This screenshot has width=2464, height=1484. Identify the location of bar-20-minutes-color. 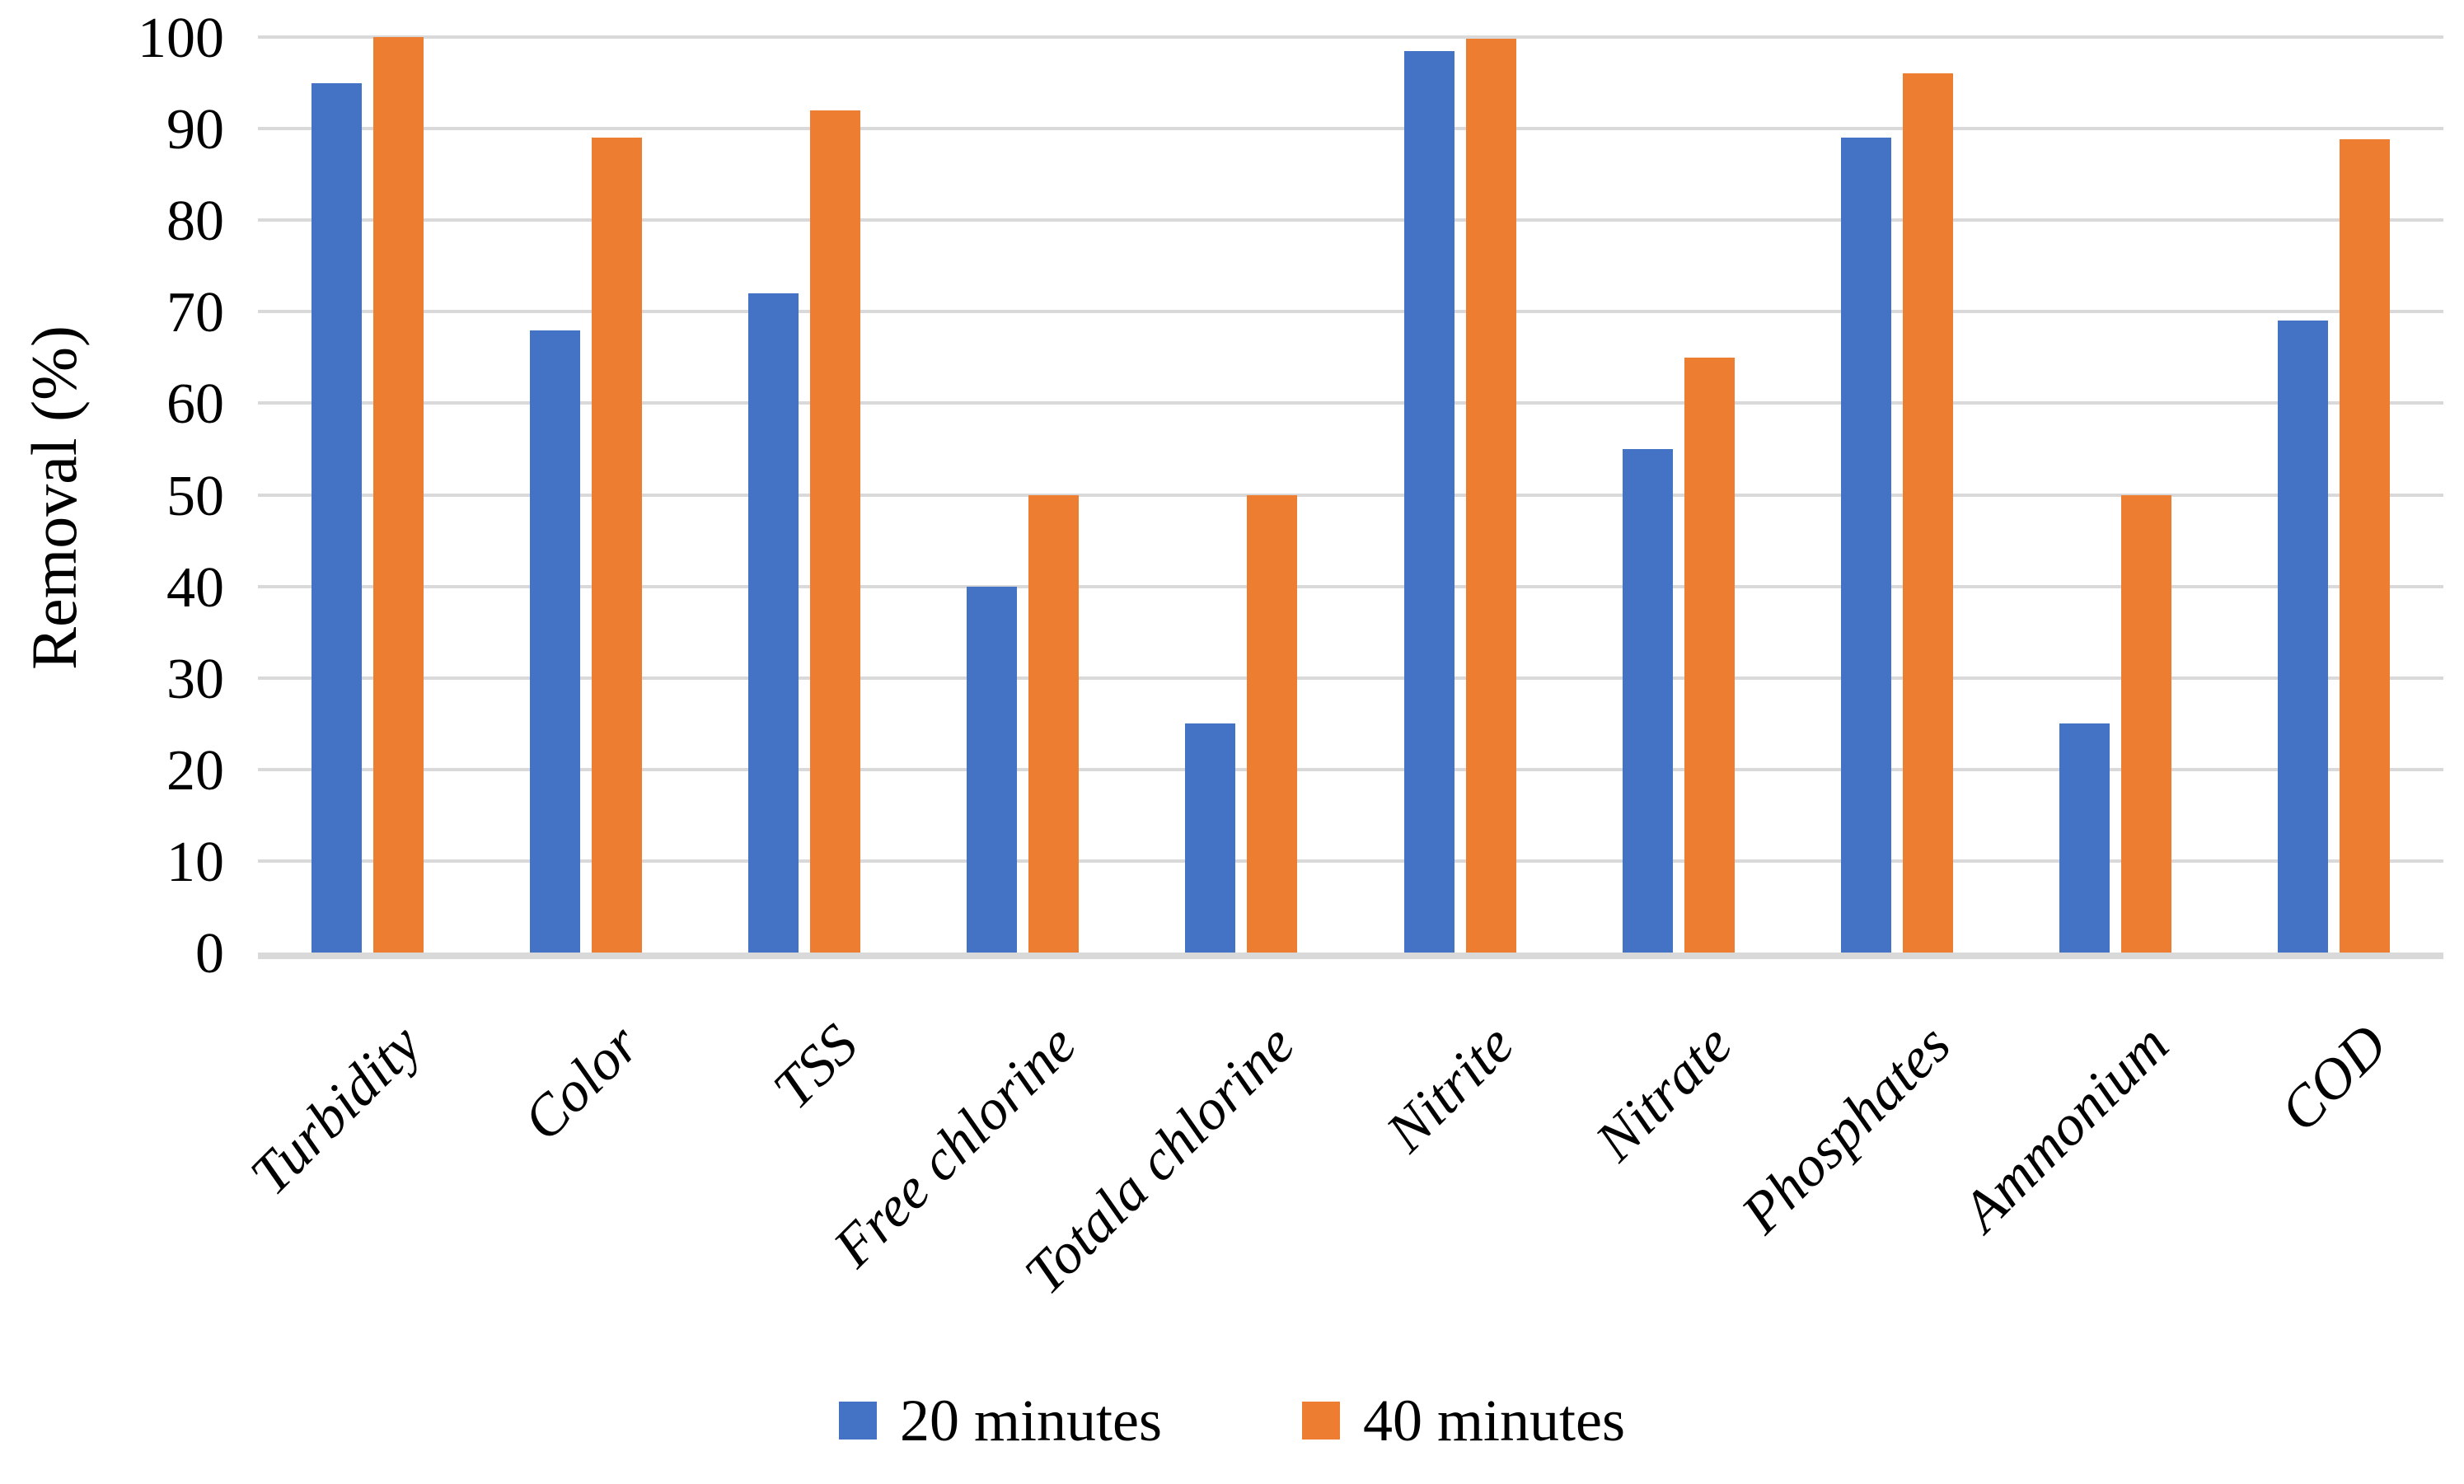
(554, 642).